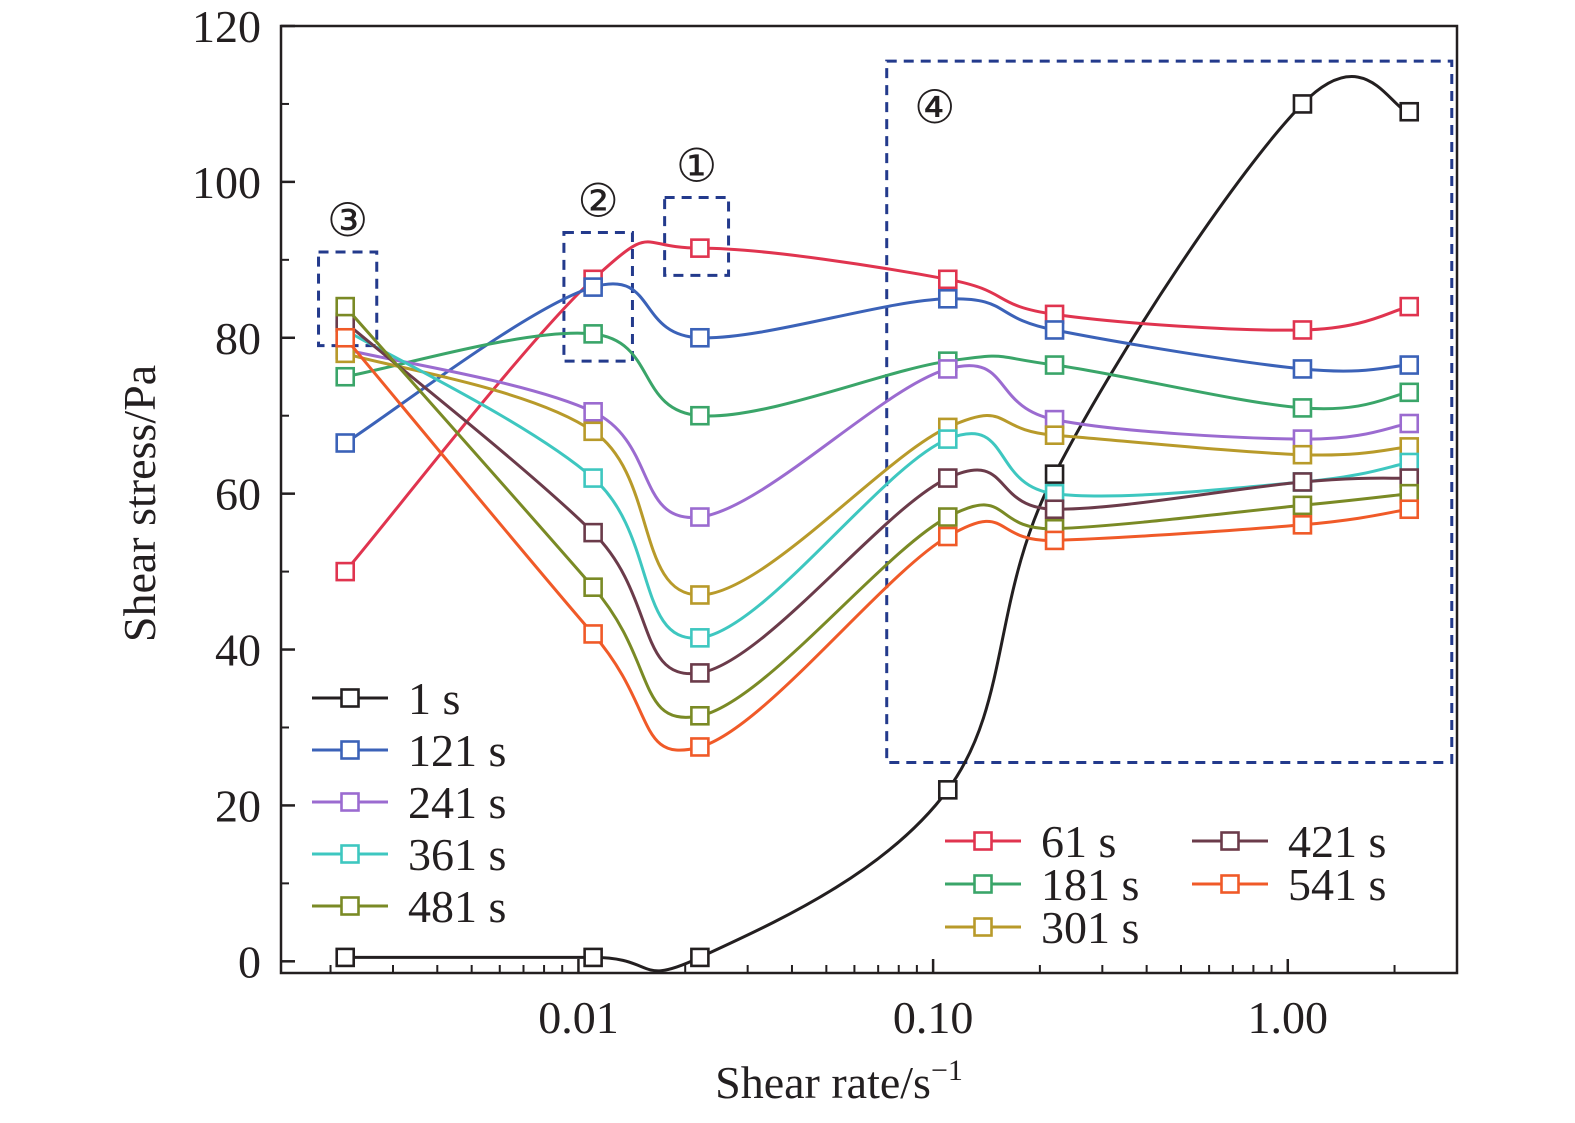 Image resolution: width=1575 pixels, height=1123 pixels. I want to click on y-tick-label: 60, so click(238, 494).